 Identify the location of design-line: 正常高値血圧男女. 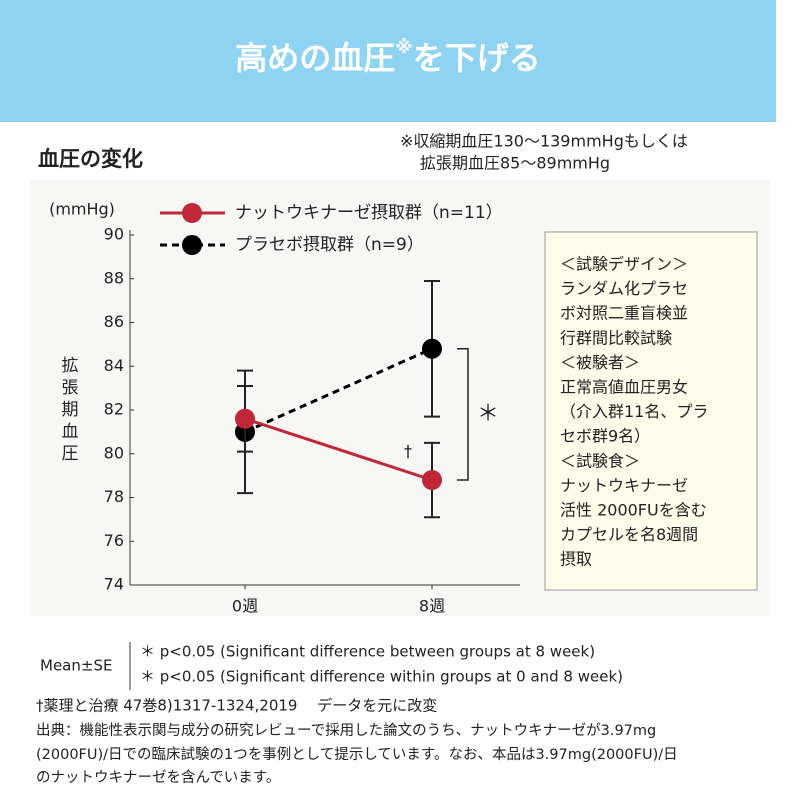
(624, 387).